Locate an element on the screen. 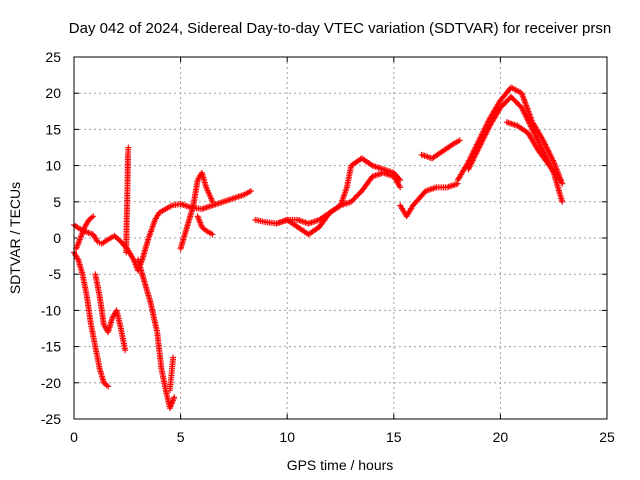 This screenshot has width=640, height=480. y-tick-label: 5 is located at coordinates (57, 202).